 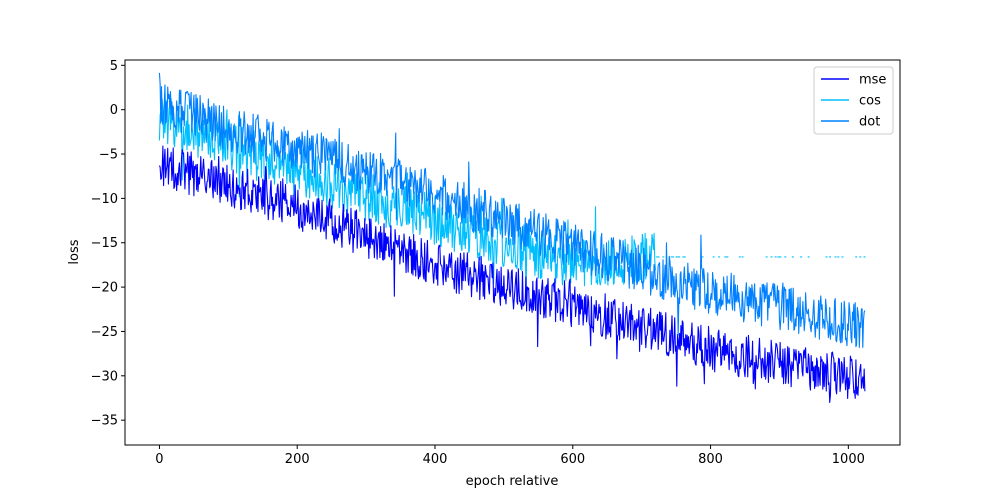 I want to click on y-tick-label: 0, so click(x=114, y=110).